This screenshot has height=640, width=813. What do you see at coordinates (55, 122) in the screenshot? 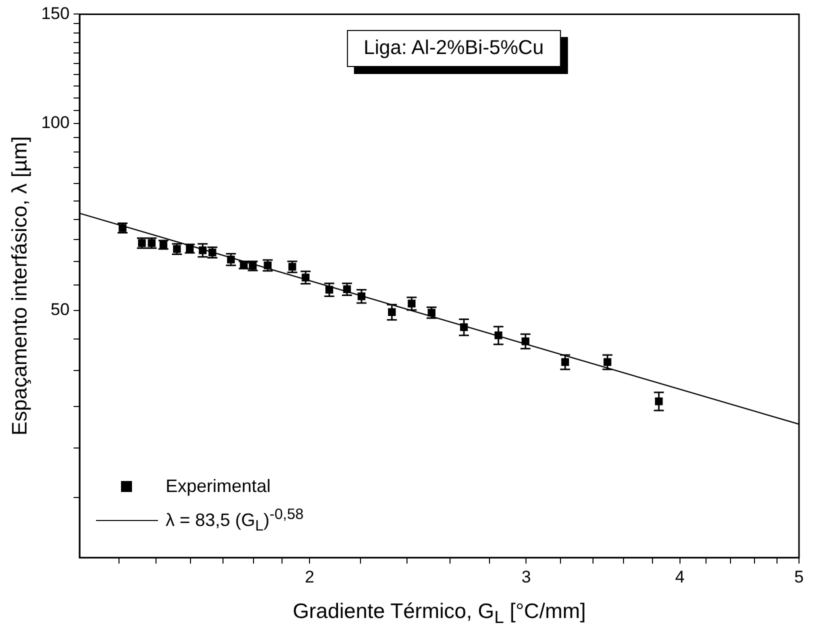
I see `y-tick-label: 100` at bounding box center [55, 122].